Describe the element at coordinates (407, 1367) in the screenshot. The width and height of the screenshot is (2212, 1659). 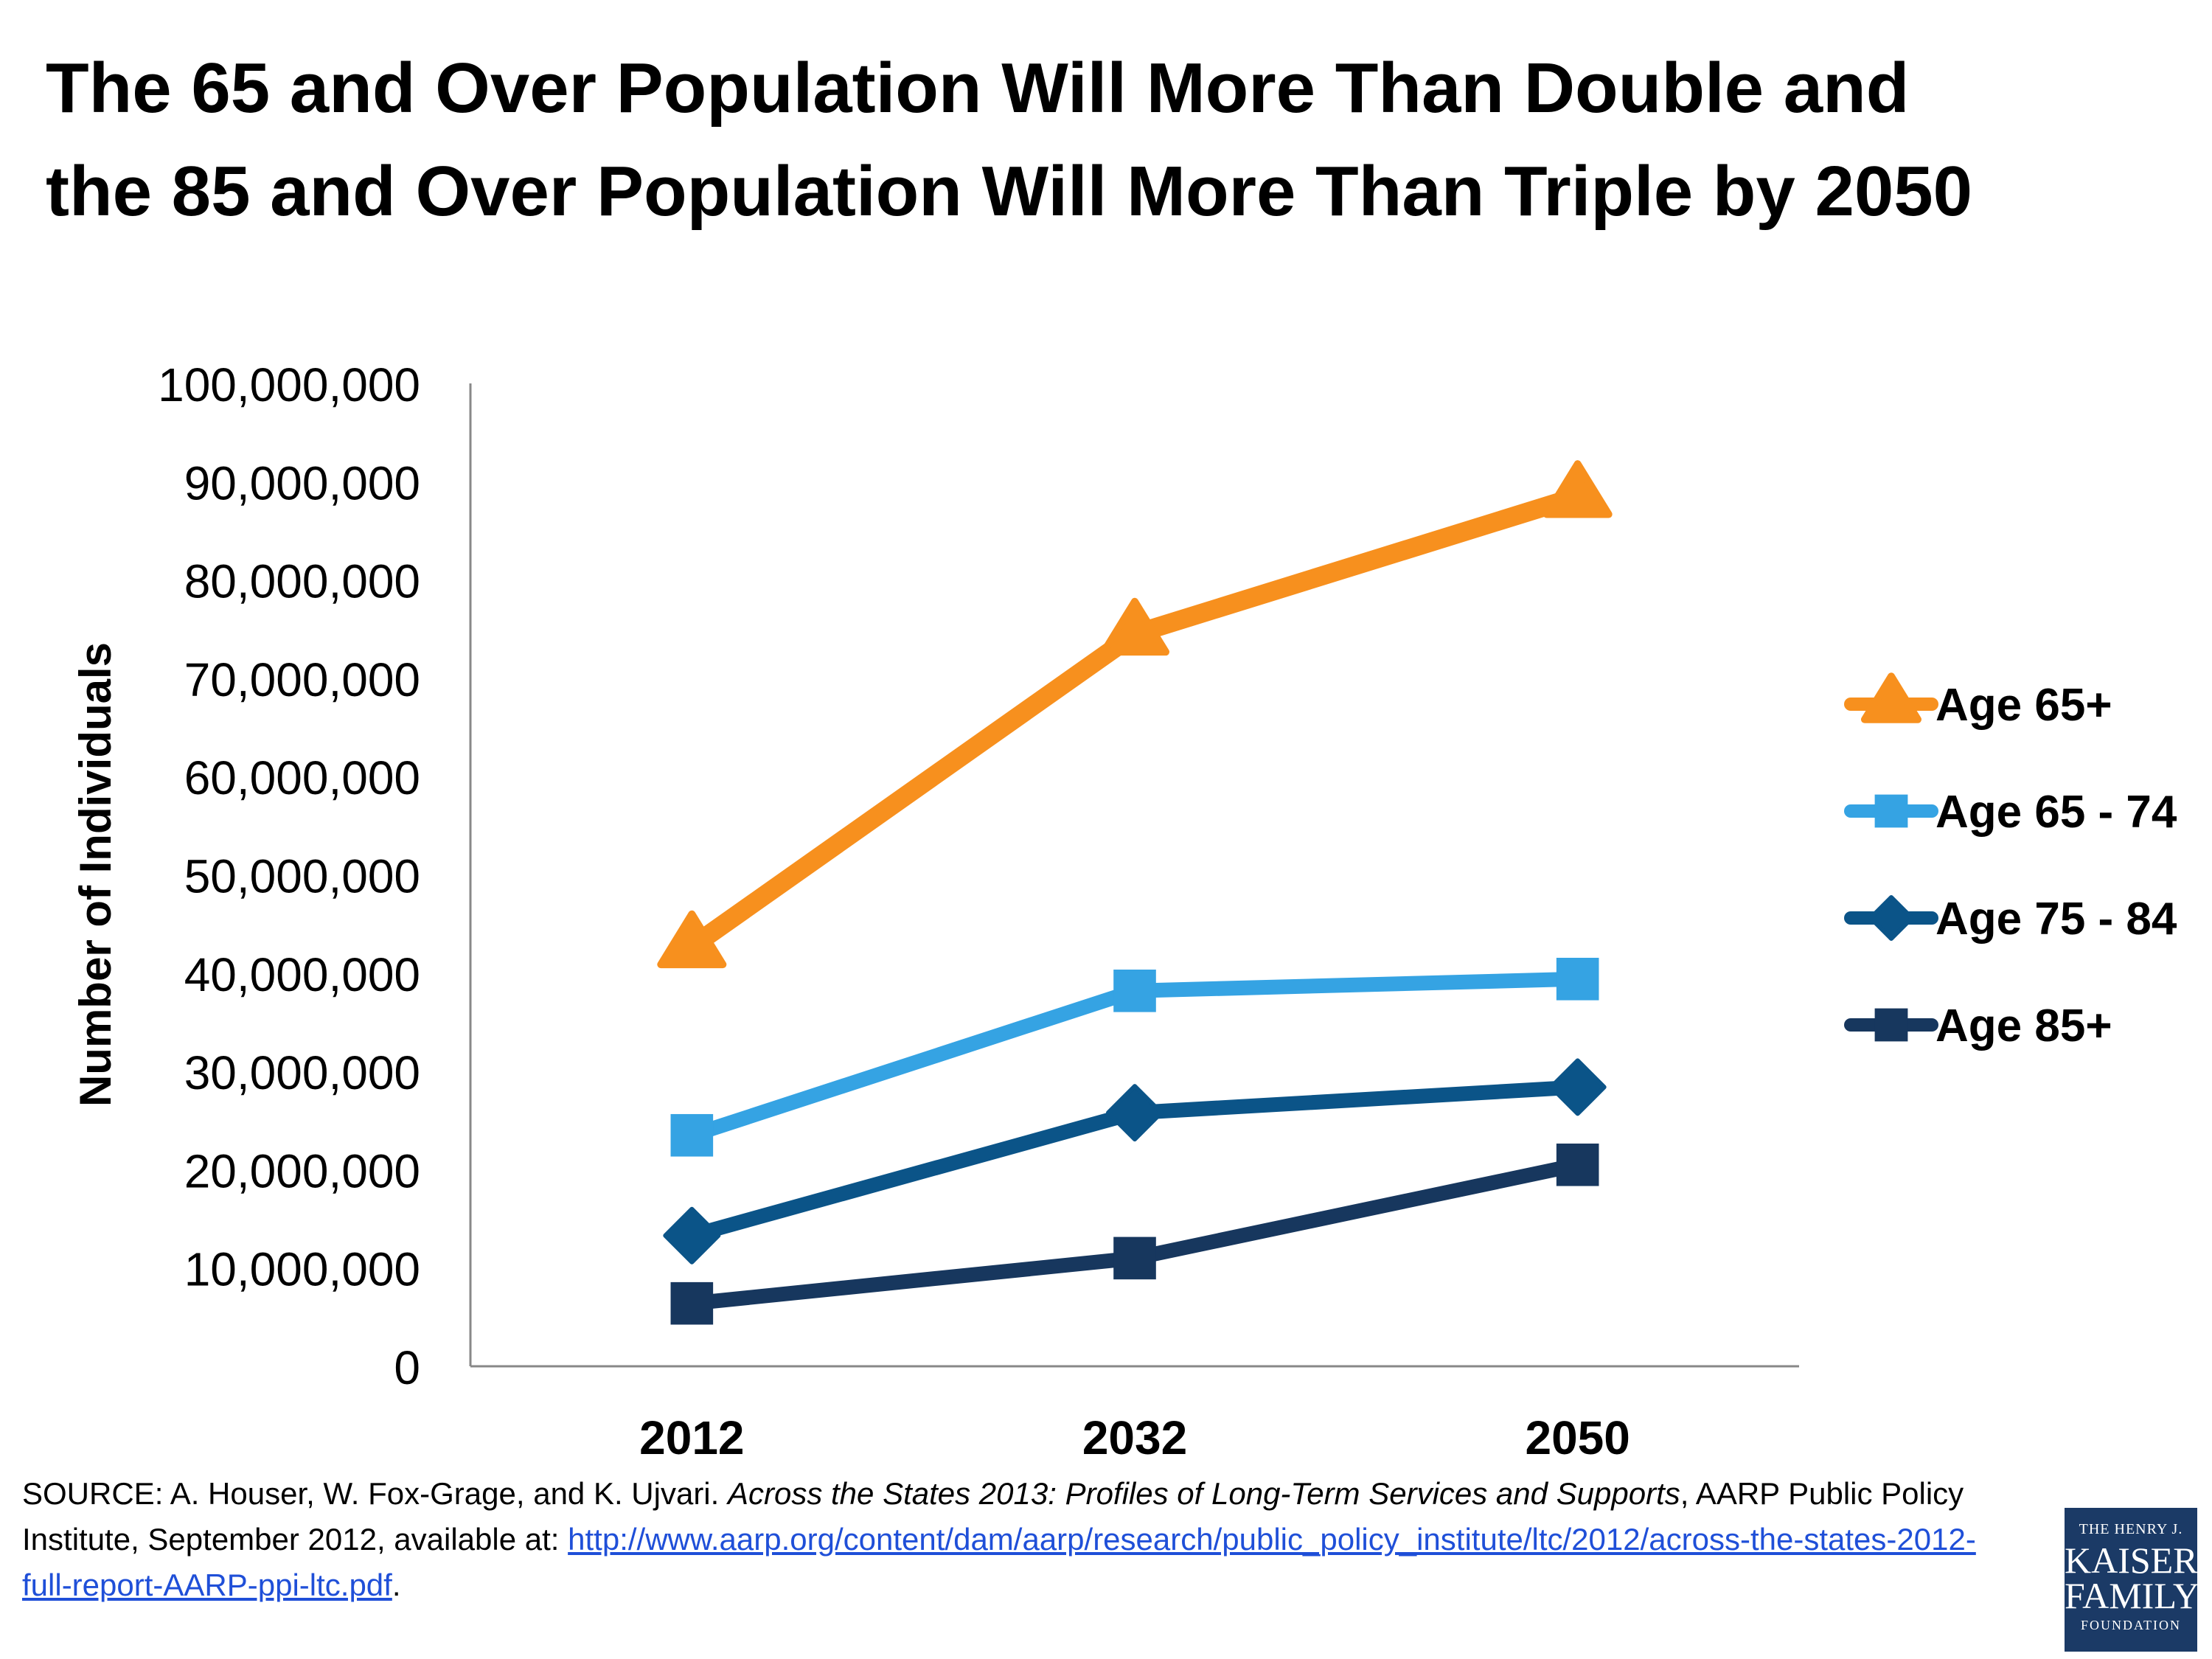
I see `y-tick-label: 0` at that location.